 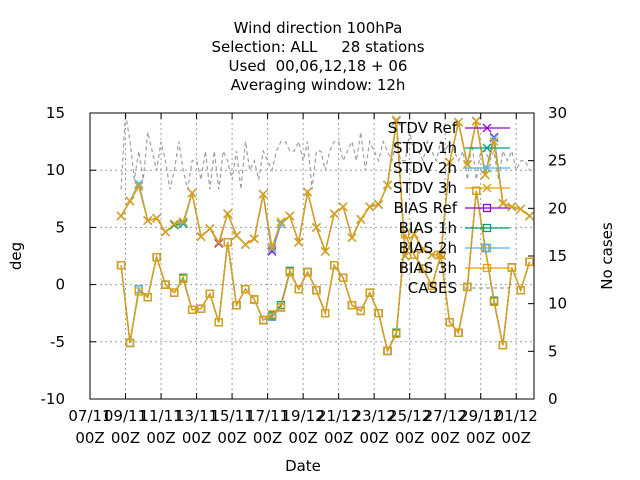 I want to click on x-tick-label-date: 09/11, so click(x=125, y=416).